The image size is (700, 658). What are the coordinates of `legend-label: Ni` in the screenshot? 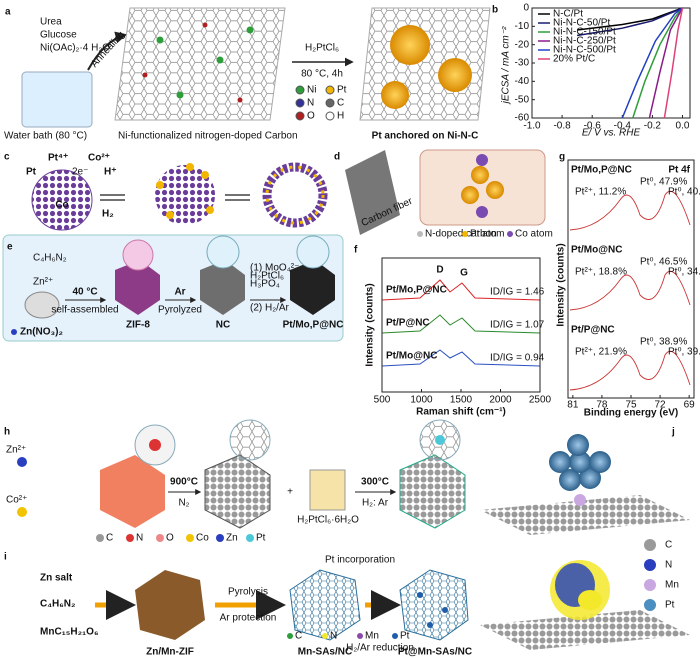 It's located at (311, 90).